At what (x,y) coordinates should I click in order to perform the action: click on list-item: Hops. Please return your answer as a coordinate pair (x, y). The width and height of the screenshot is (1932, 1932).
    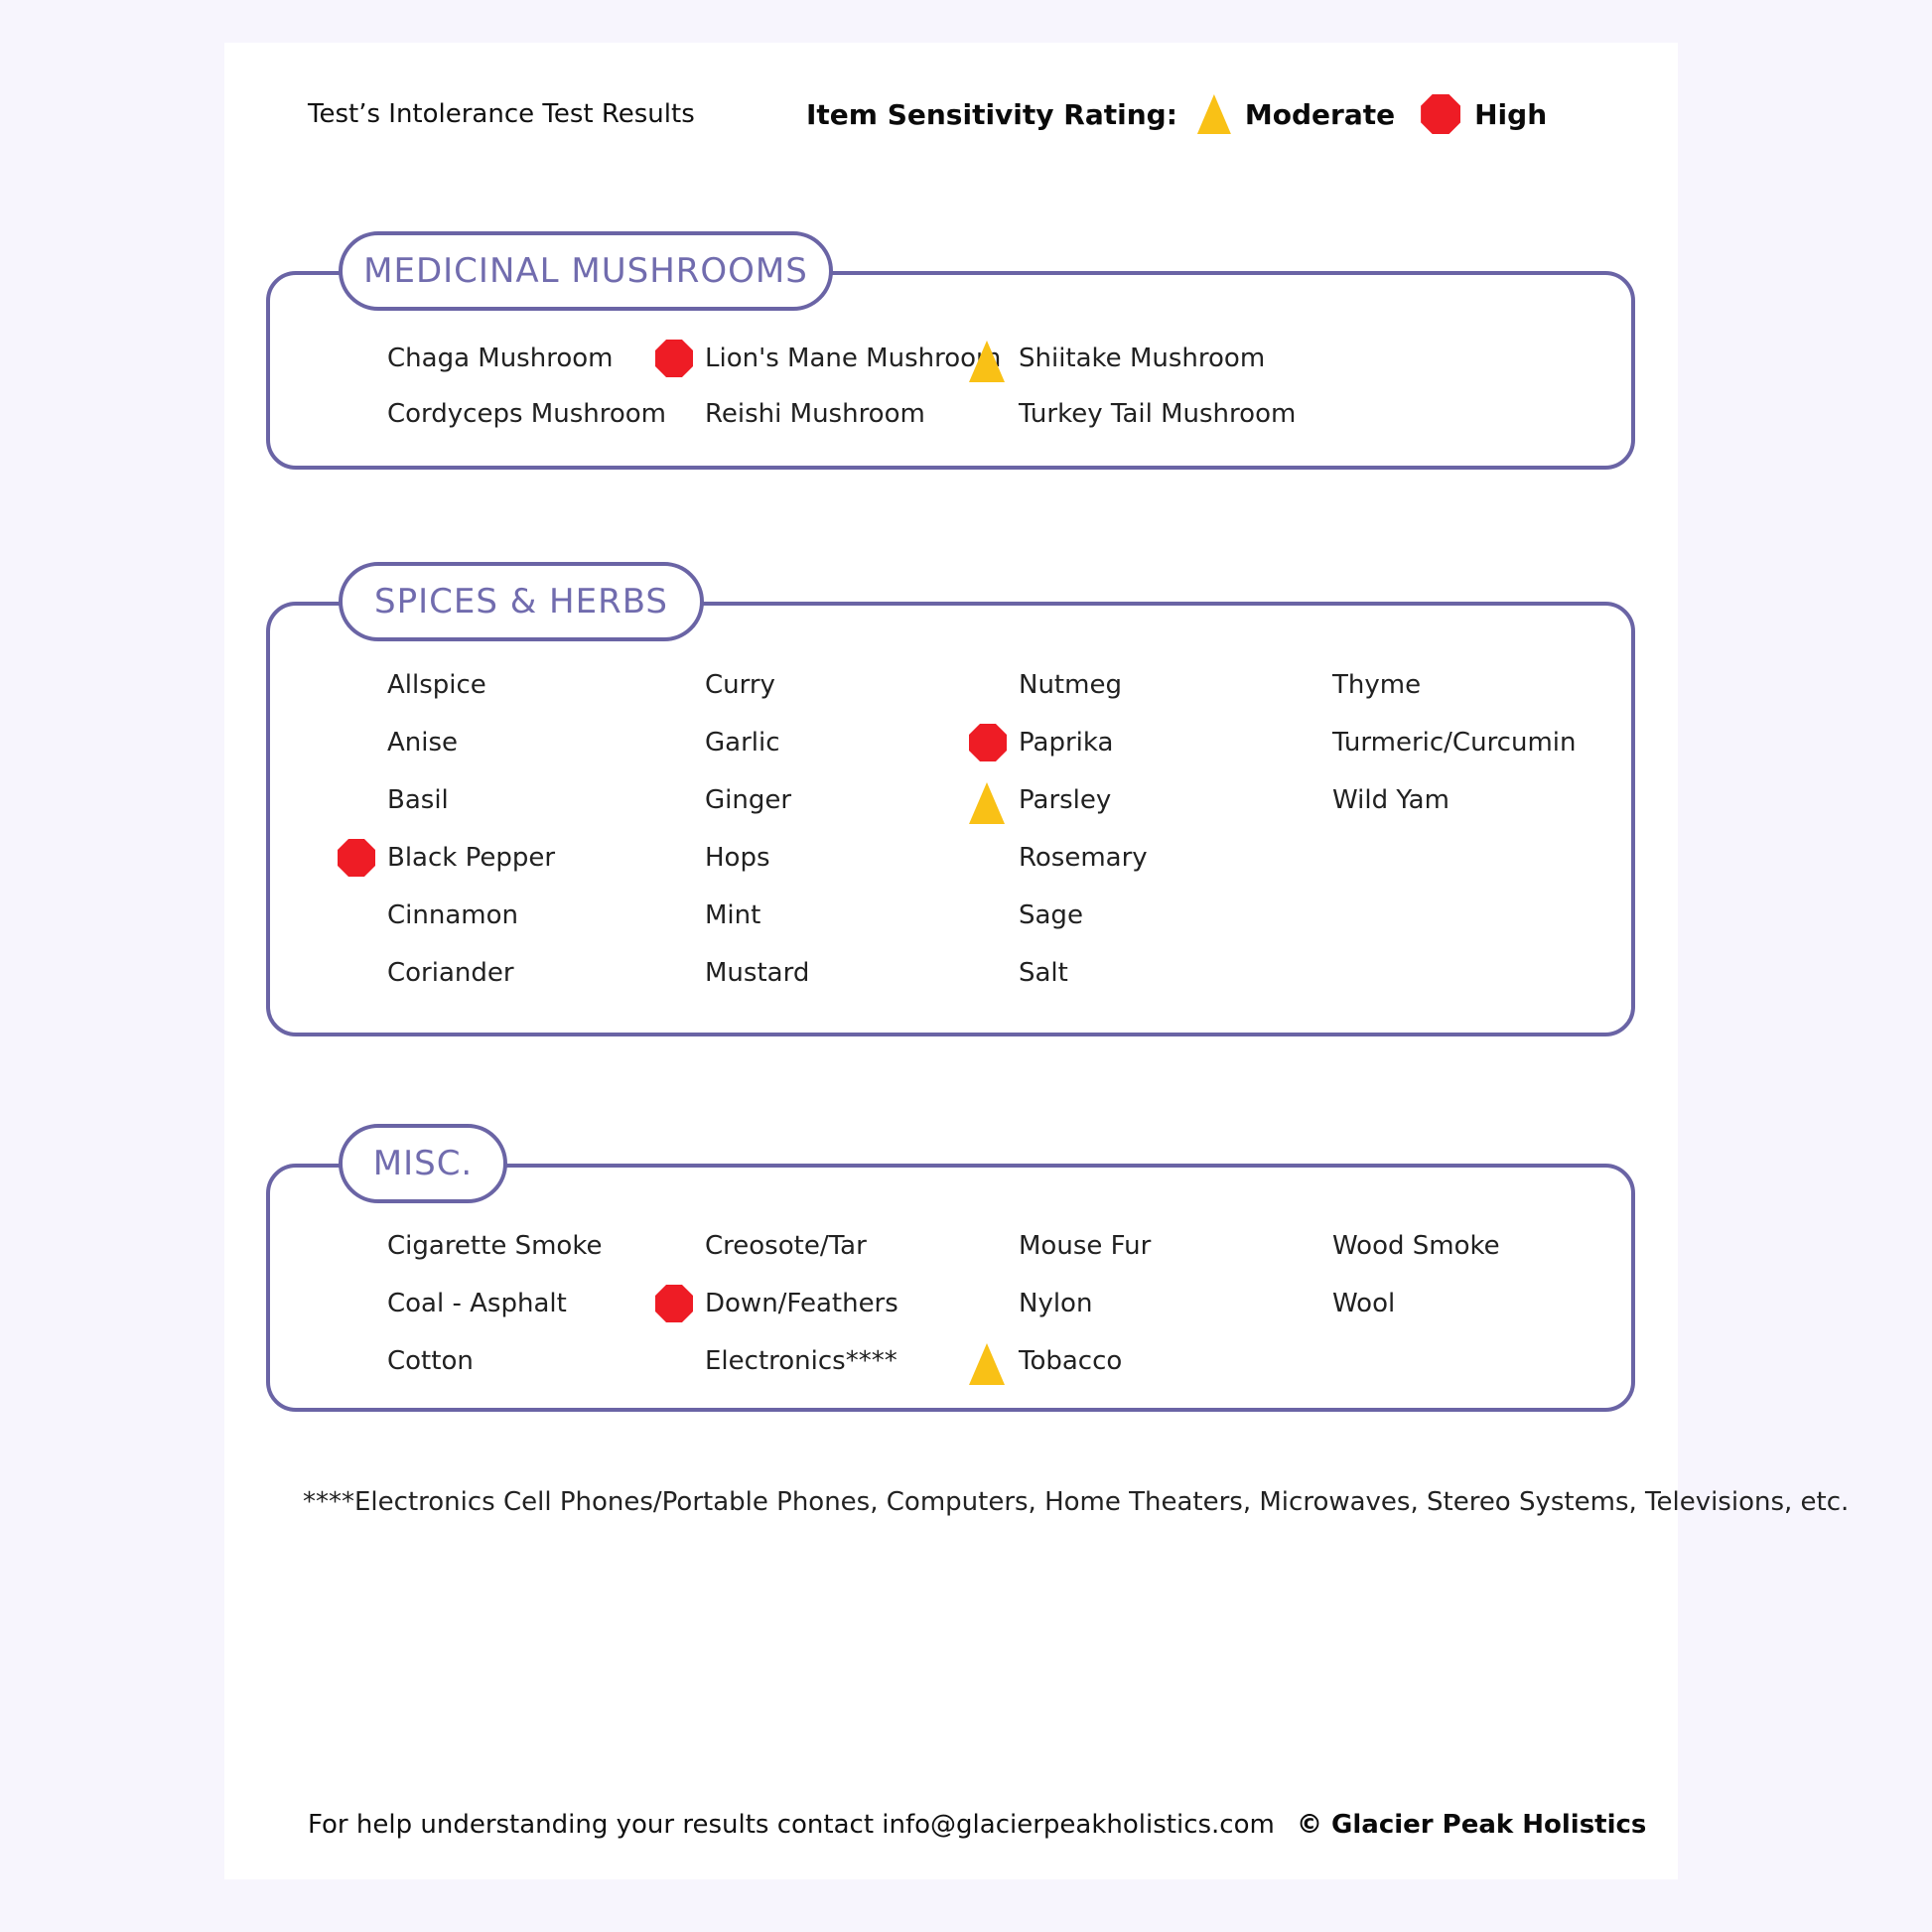
    Looking at the image, I should click on (737, 858).